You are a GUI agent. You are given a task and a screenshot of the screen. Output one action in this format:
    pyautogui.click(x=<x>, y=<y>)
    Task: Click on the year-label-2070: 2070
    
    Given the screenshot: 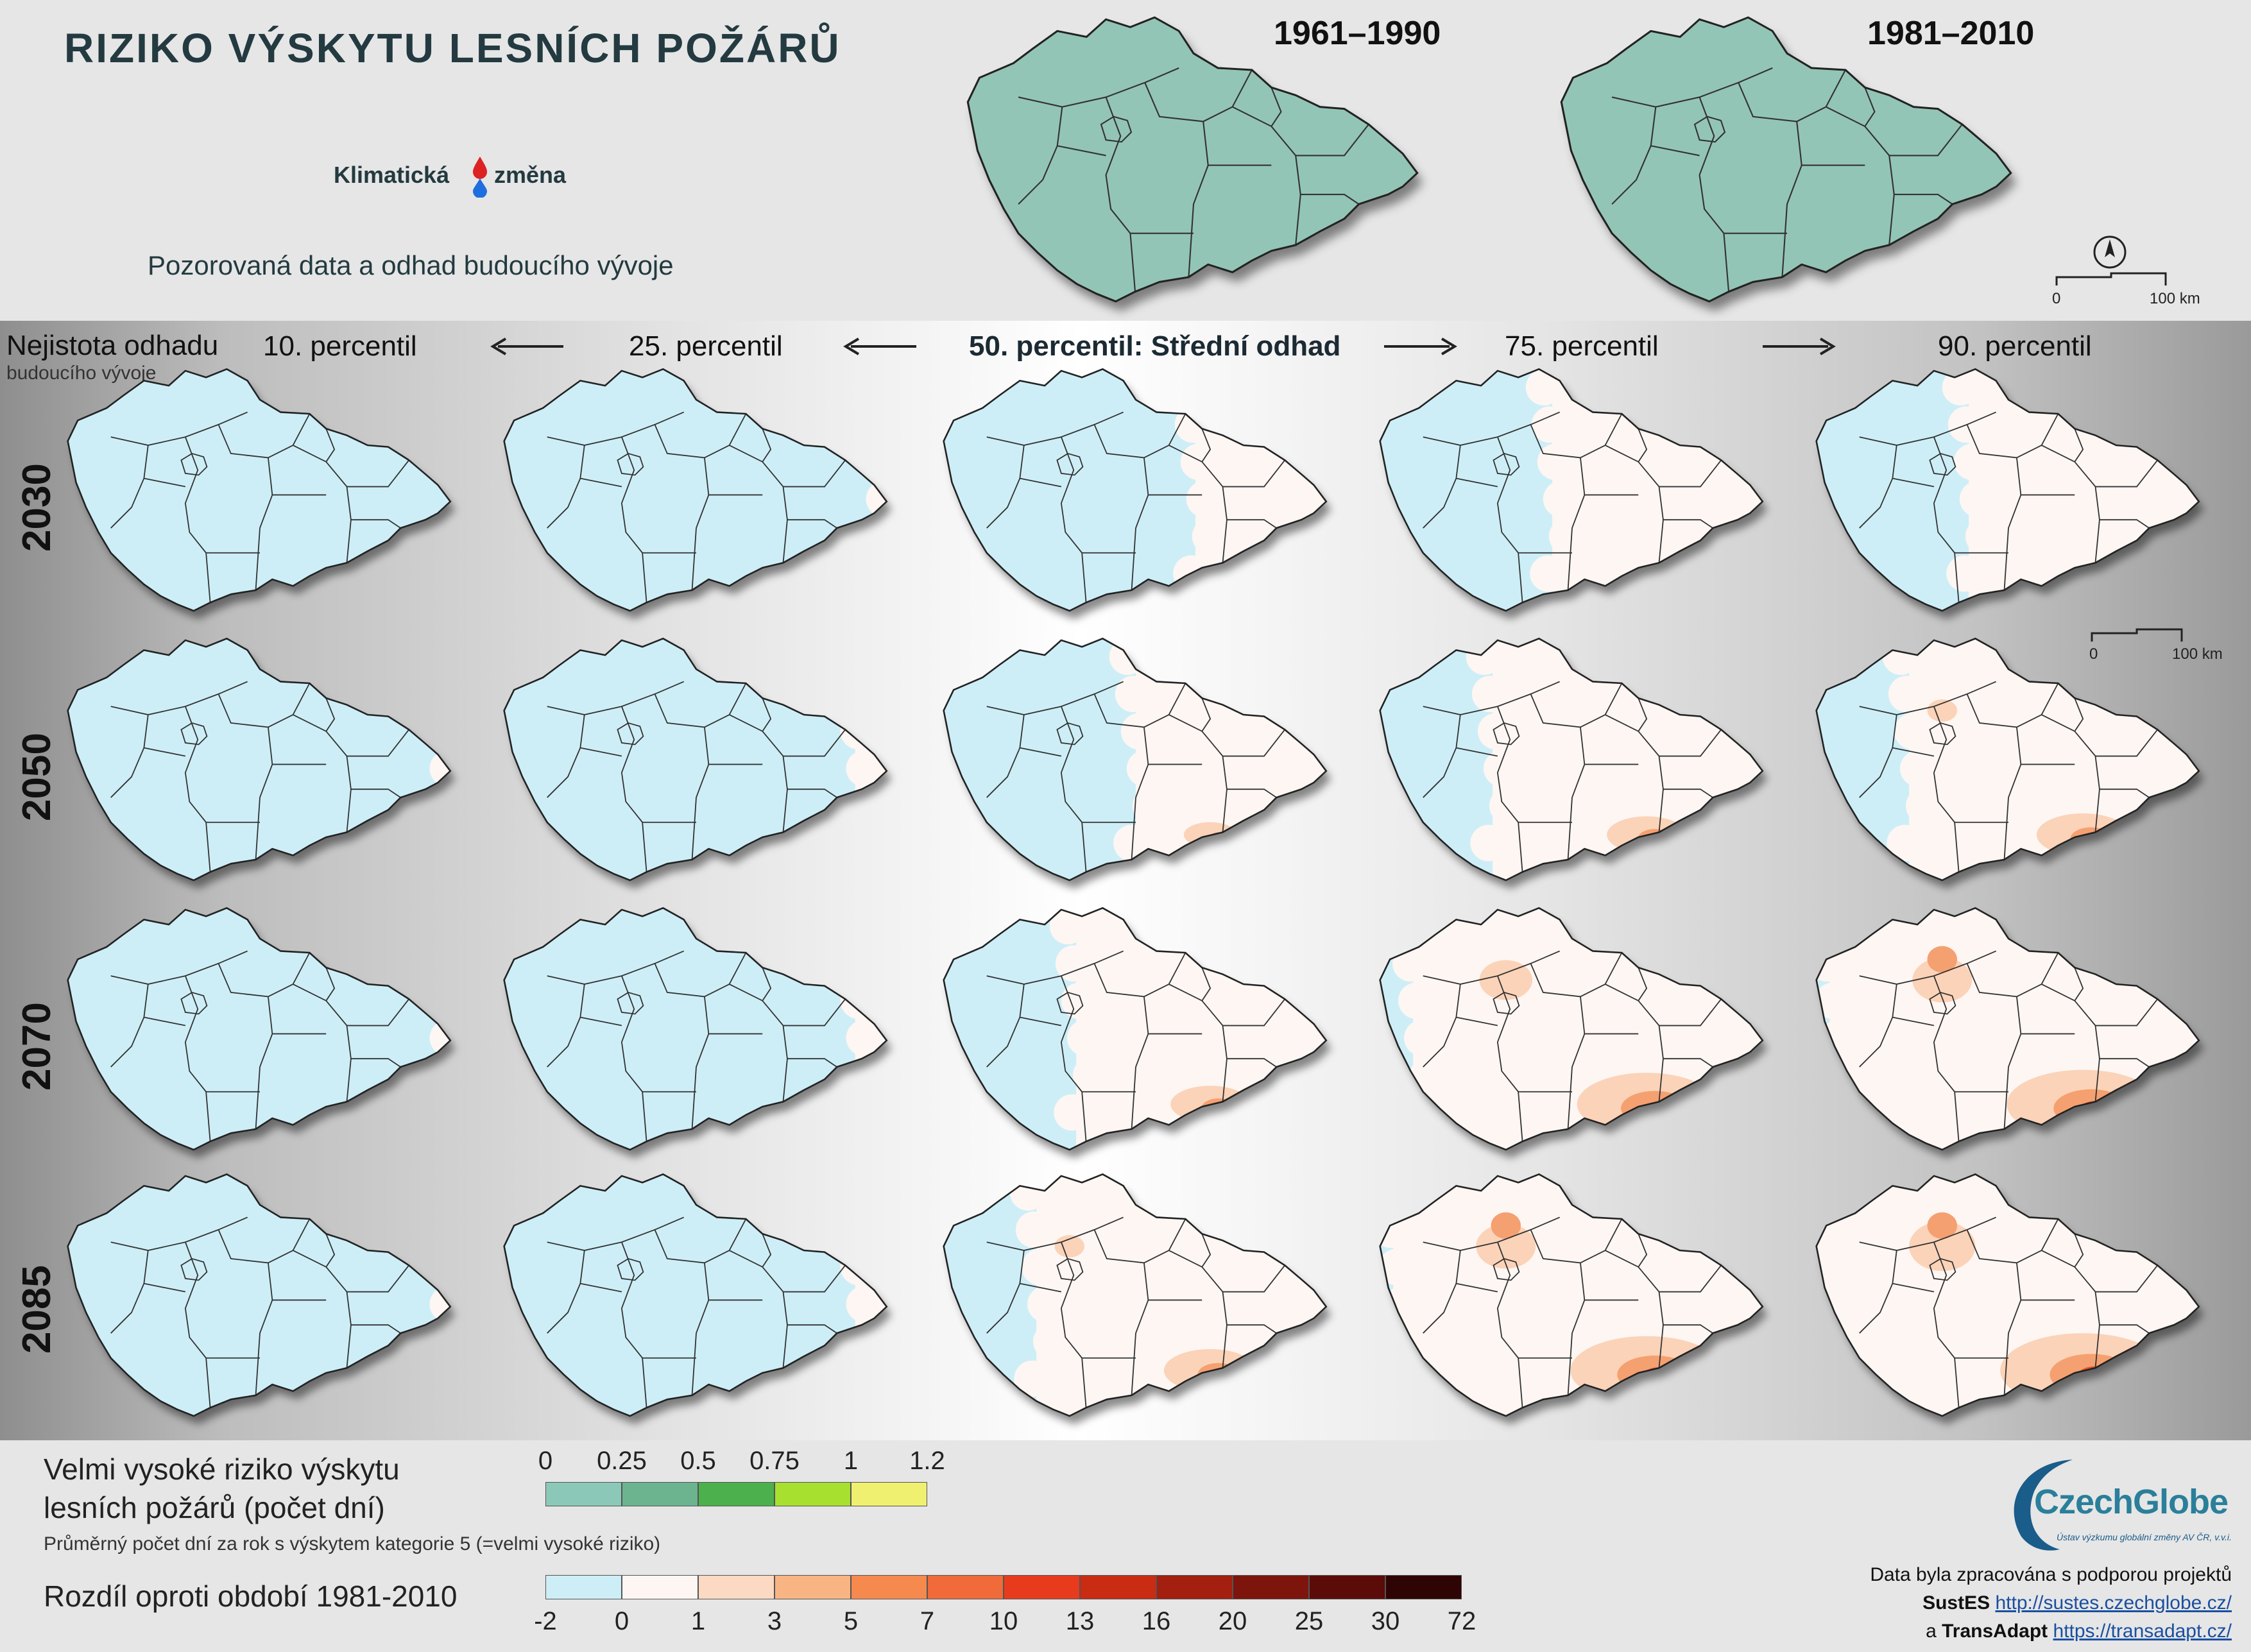 What is the action you would take?
    pyautogui.click(x=37, y=1046)
    